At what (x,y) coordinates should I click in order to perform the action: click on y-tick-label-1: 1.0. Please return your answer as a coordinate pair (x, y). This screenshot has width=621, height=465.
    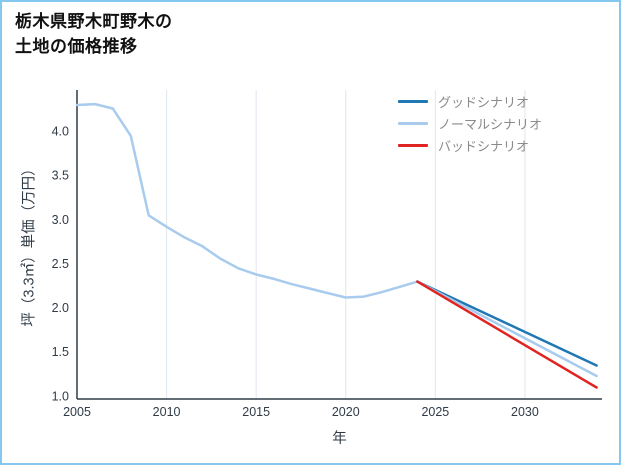
    Looking at the image, I should click on (60, 396).